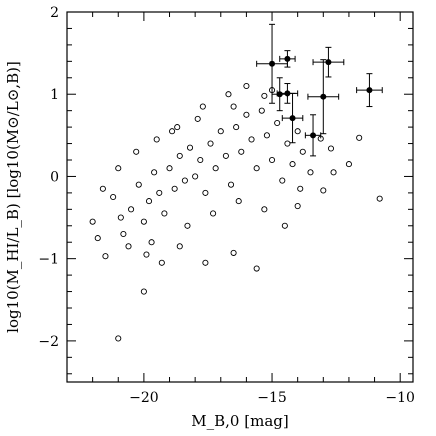  What do you see at coordinates (48, 342) in the screenshot?
I see `y-tick-label: −2` at bounding box center [48, 342].